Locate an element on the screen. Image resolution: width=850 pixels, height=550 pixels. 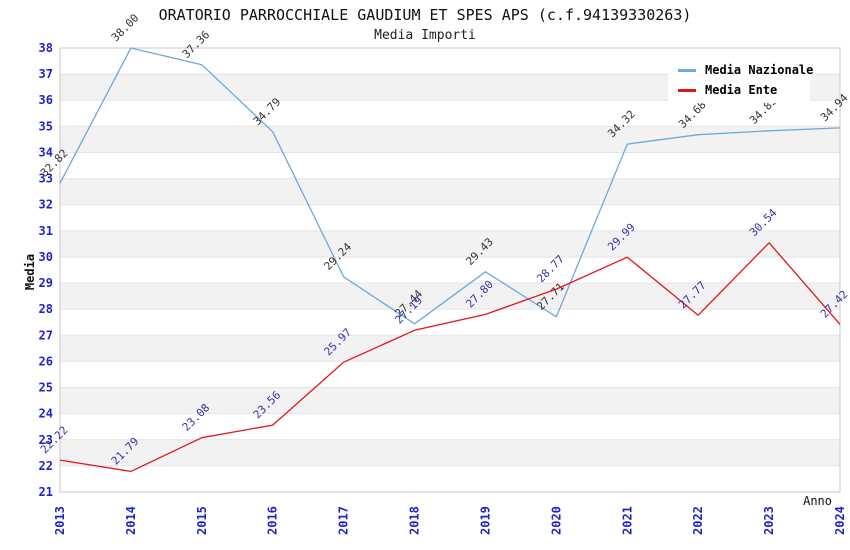
x-tick-label: 2016 is located at coordinates (273, 520).